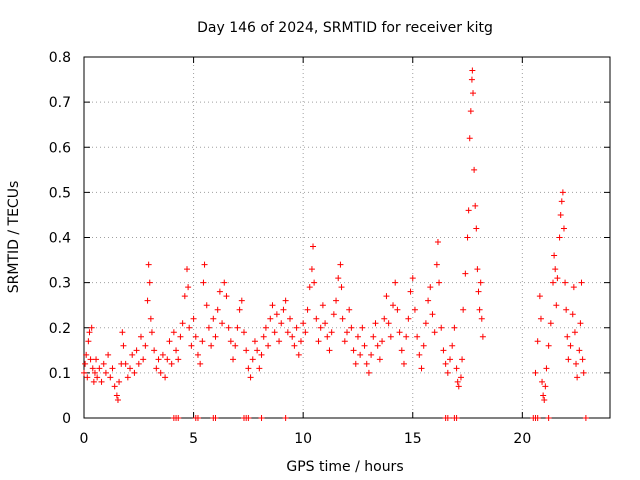  What do you see at coordinates (522, 439) in the screenshot?
I see `x-tick-label: 20` at bounding box center [522, 439].